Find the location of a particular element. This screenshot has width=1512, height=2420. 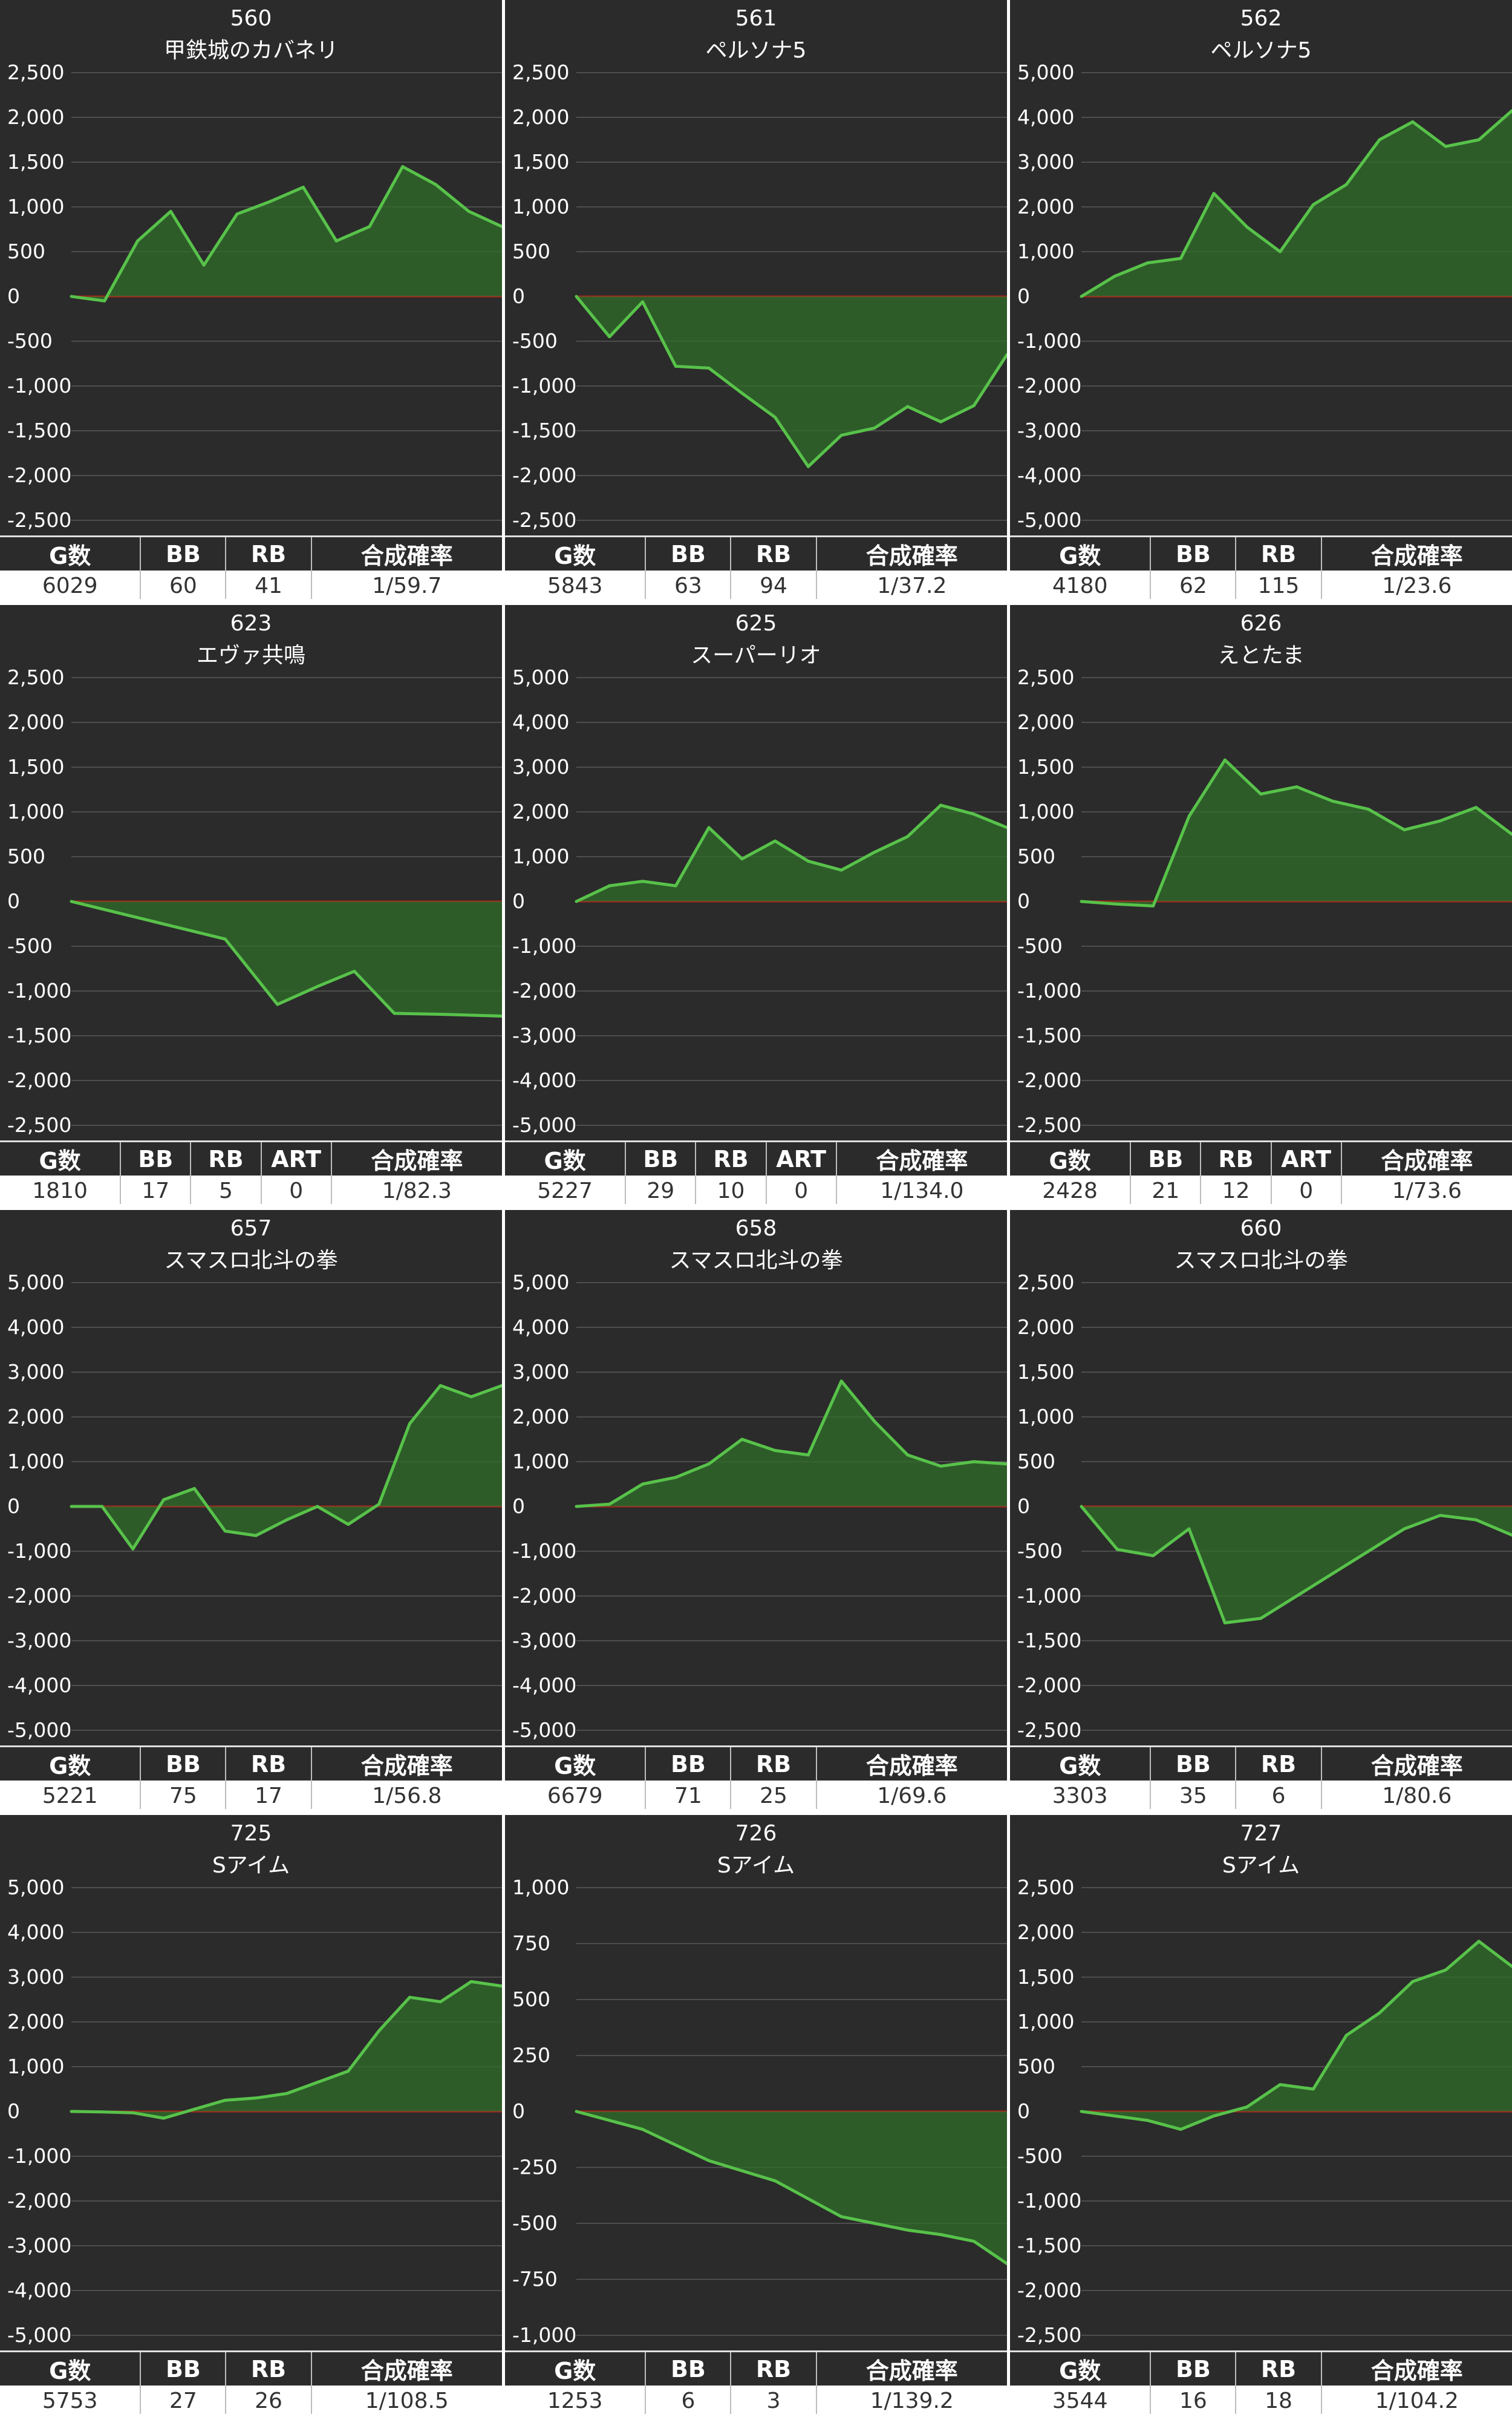

y-tick-label: 750 is located at coordinates (531, 1944).